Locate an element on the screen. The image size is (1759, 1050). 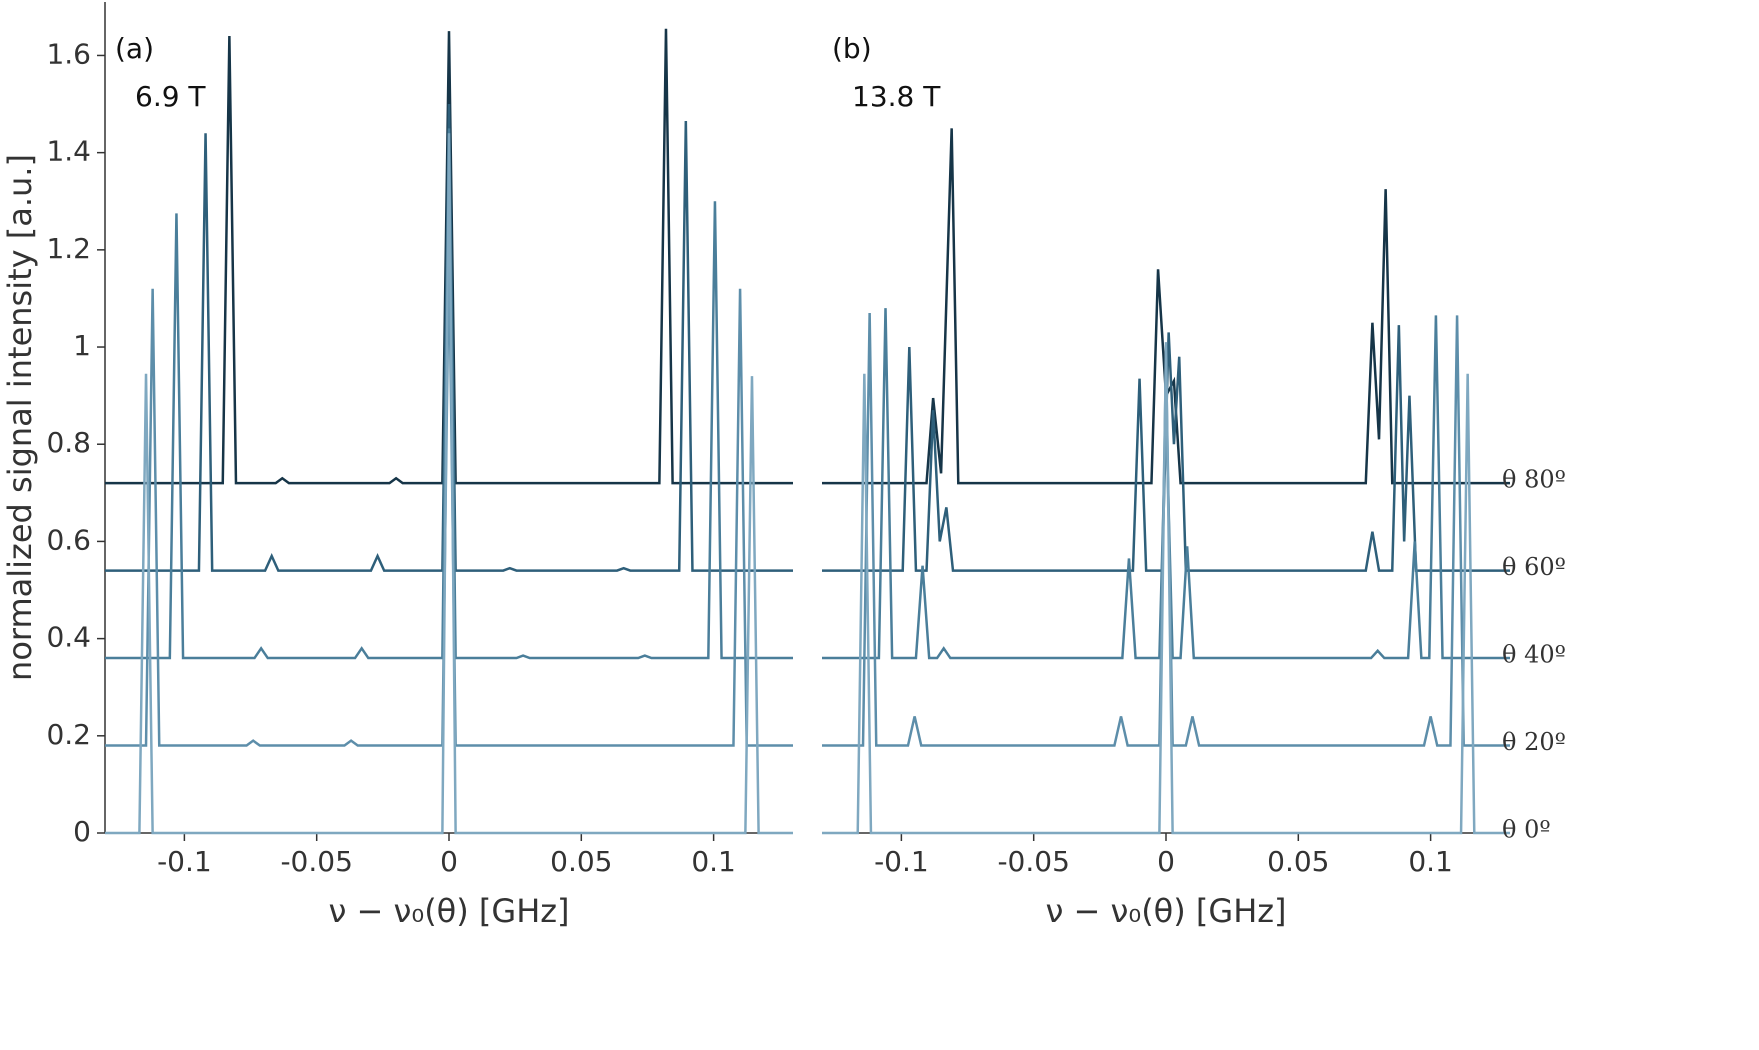
y-tick-label: 0.4 is located at coordinates (68, 637).